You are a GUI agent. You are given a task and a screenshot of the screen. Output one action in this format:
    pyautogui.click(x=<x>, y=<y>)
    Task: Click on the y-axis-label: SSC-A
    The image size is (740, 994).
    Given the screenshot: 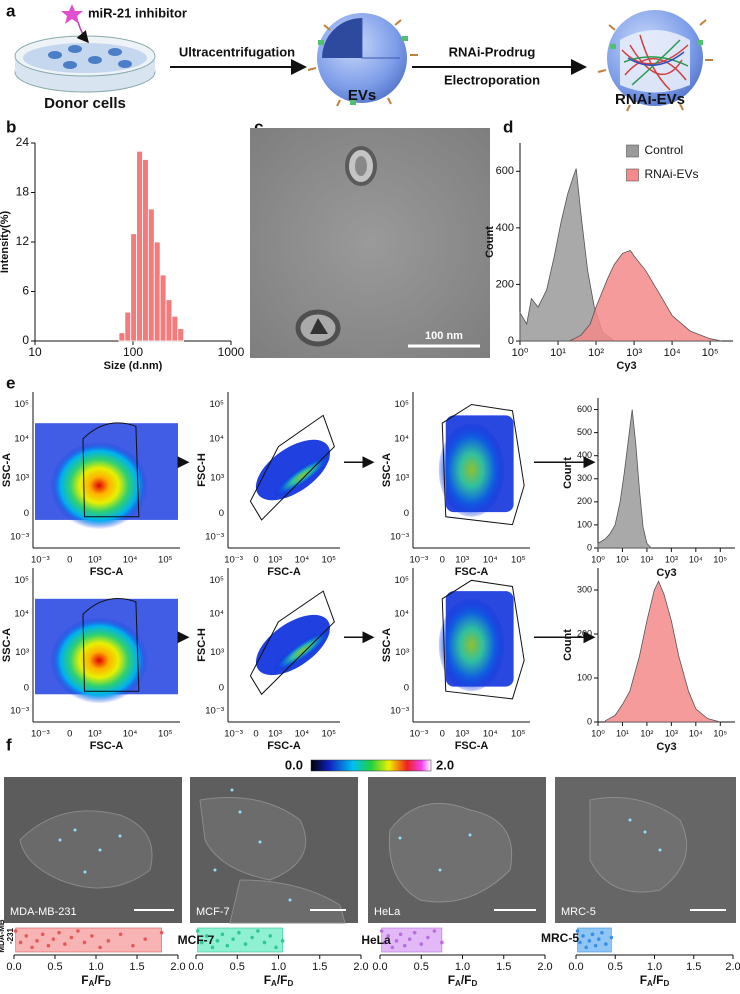 What is the action you would take?
    pyautogui.click(x=7, y=645)
    